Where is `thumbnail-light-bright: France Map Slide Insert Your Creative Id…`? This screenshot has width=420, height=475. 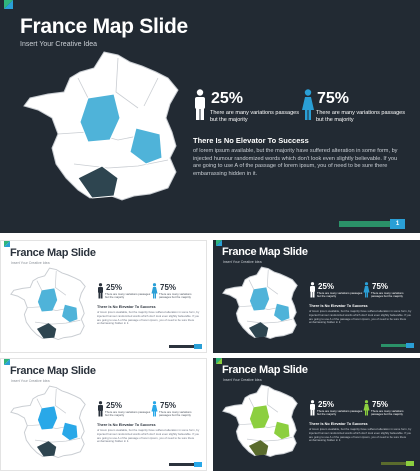
thumbnail-light-bright: France Map Slide Insert Your Creative Id… is located at coordinates (103, 414).